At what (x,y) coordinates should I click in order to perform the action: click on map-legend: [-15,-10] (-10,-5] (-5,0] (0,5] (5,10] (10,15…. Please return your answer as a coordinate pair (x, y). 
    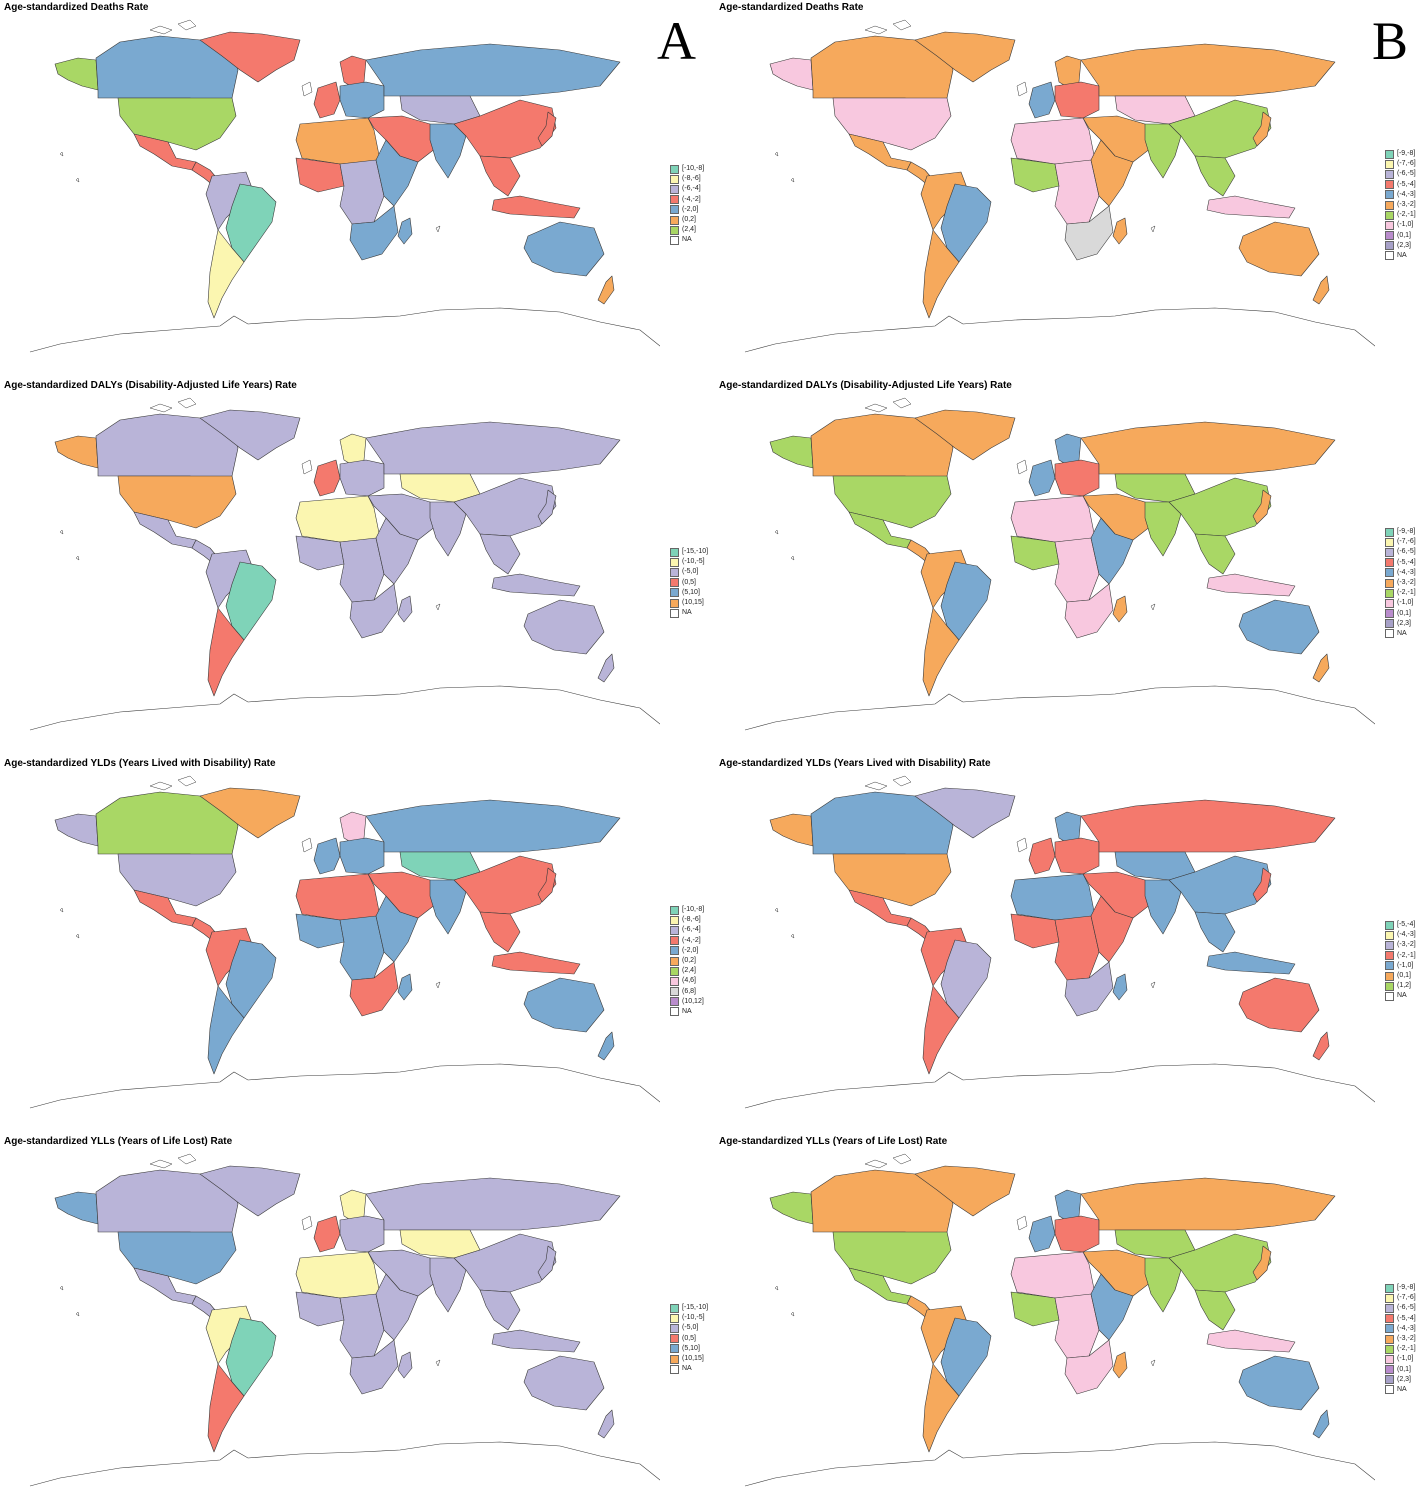
    Looking at the image, I should click on (689, 1338).